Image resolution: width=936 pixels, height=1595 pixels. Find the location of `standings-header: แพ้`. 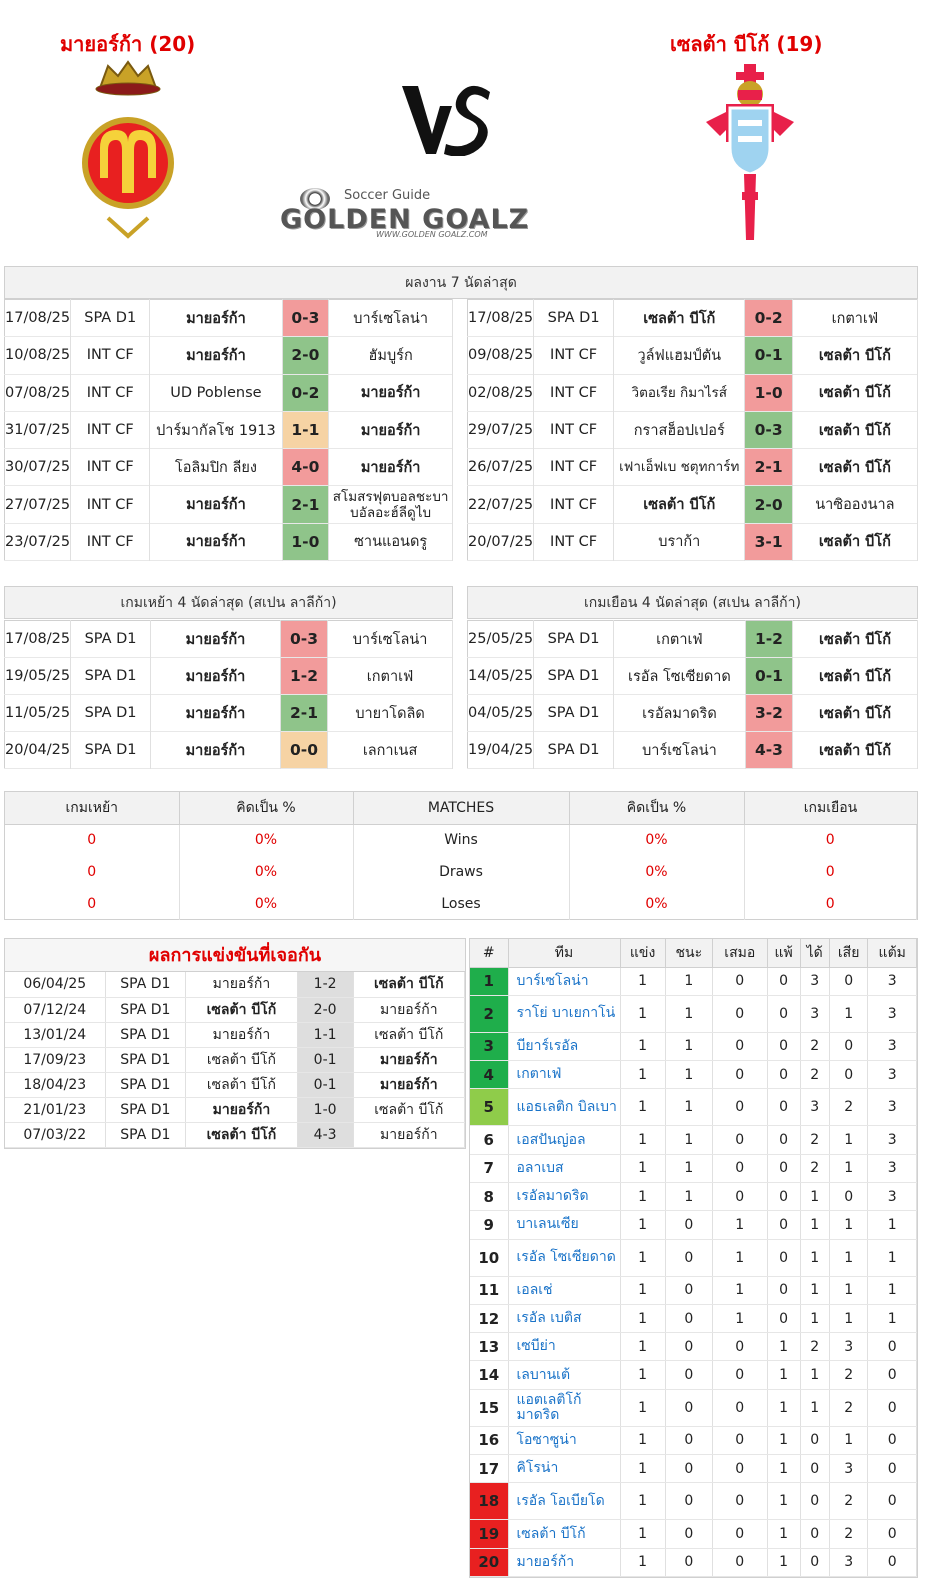

standings-header: แพ้ is located at coordinates (784, 953).